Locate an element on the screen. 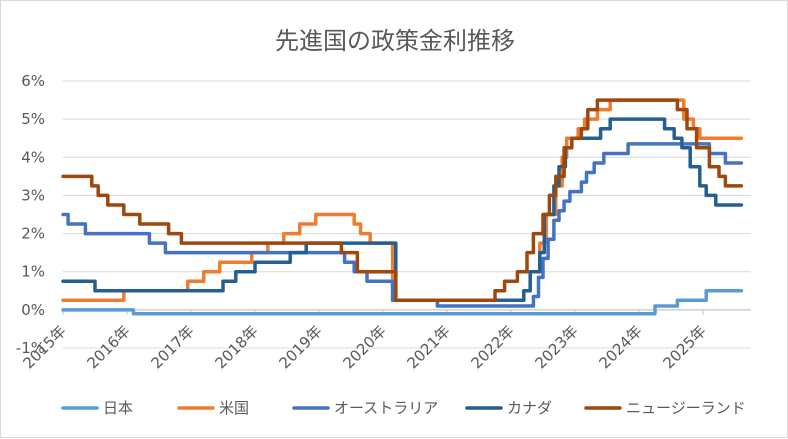 Image resolution: width=788 pixels, height=439 pixels. legend: 日本 米国 オーストラリア カナダ ニュージーランド is located at coordinates (403, 408).